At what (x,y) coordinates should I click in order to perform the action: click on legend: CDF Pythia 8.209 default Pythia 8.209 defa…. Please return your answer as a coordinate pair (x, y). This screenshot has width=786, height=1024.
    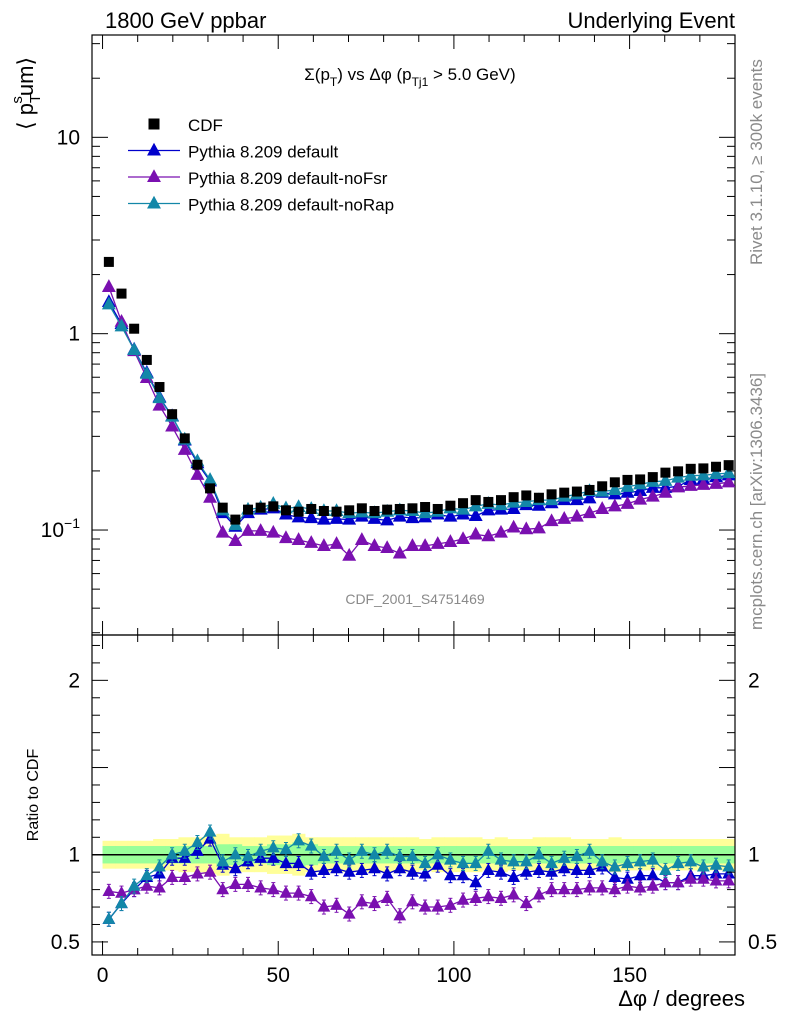
    Looking at the image, I should click on (261, 165).